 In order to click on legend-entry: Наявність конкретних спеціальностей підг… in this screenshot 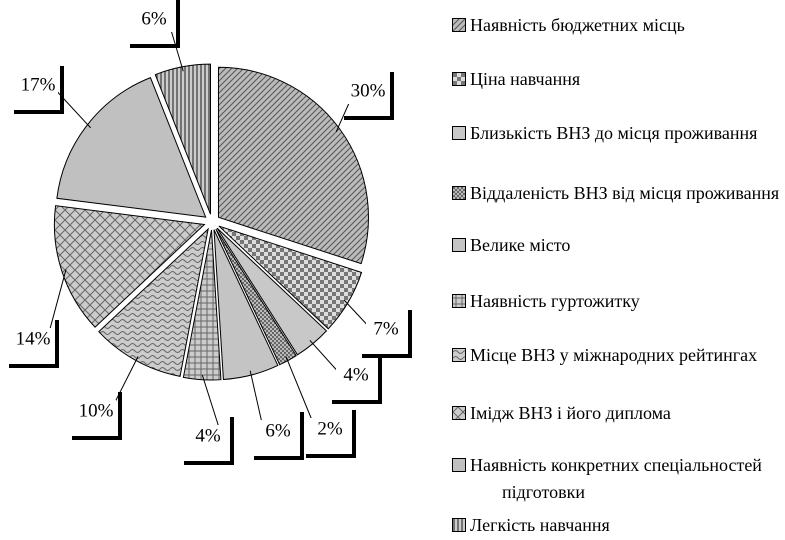, I will do `click(618, 479)`.